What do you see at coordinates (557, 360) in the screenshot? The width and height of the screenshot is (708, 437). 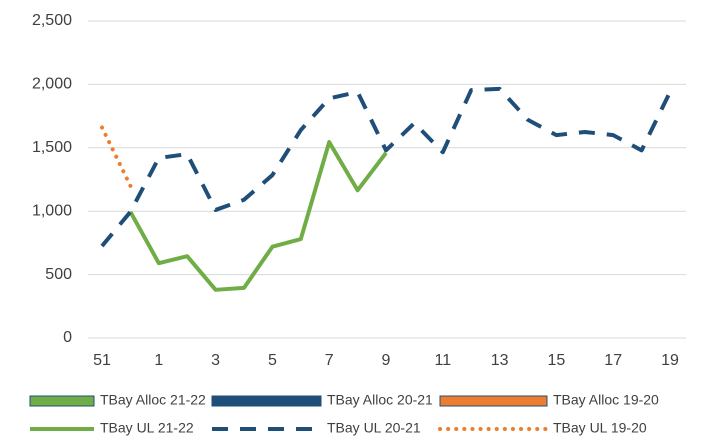 I see `x-tick-label: 15` at bounding box center [557, 360].